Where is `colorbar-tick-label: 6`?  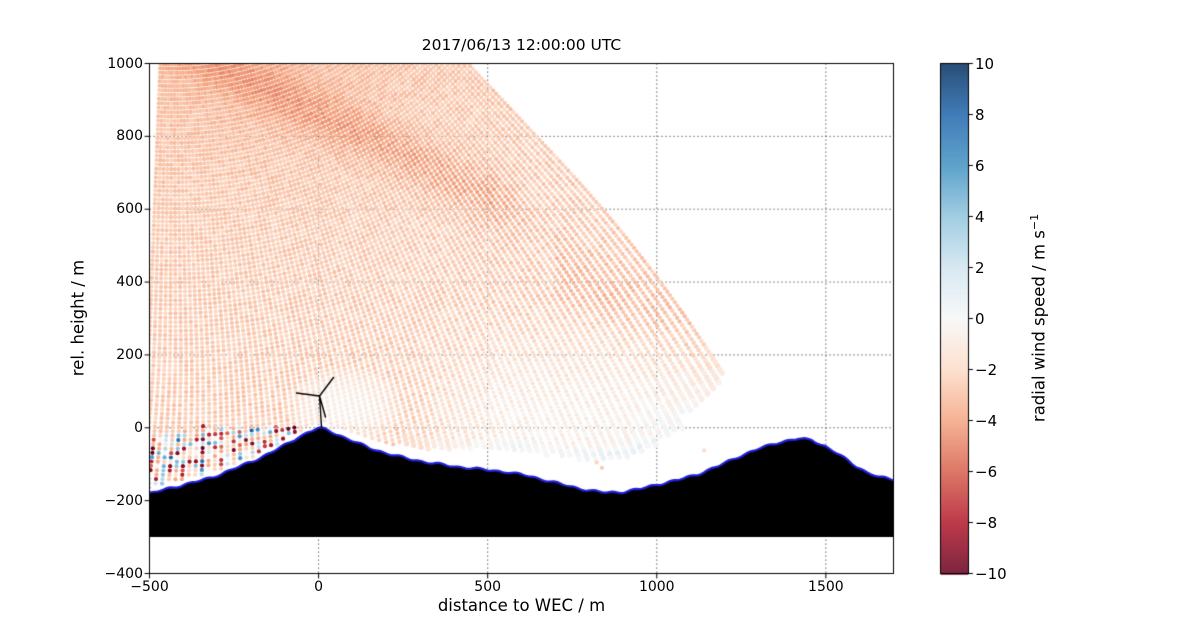 colorbar-tick-label: 6 is located at coordinates (980, 165).